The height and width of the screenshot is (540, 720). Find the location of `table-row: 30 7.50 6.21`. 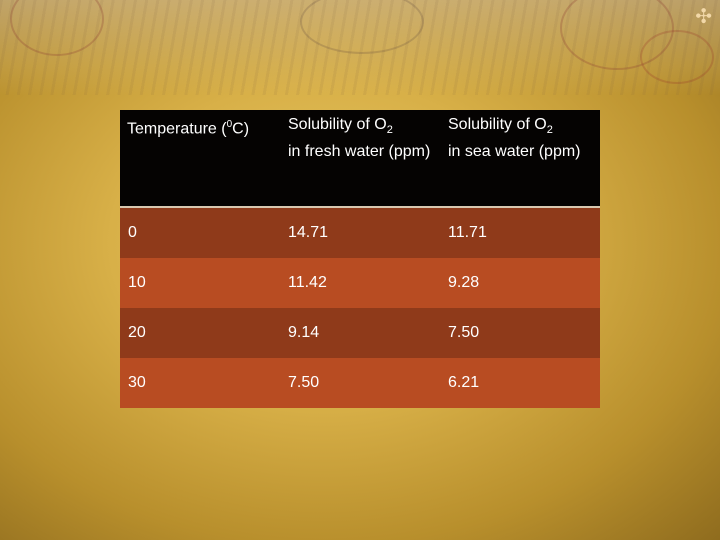

table-row: 30 7.50 6.21 is located at coordinates (360, 383).